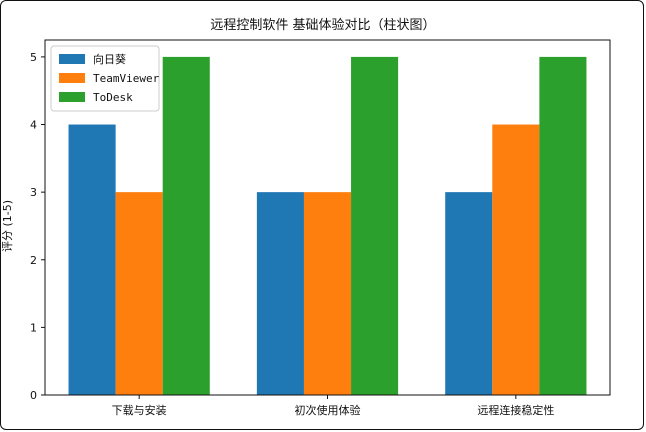 The image size is (646, 432). What do you see at coordinates (109, 59) in the screenshot?
I see `legend-label: 向日葵` at bounding box center [109, 59].